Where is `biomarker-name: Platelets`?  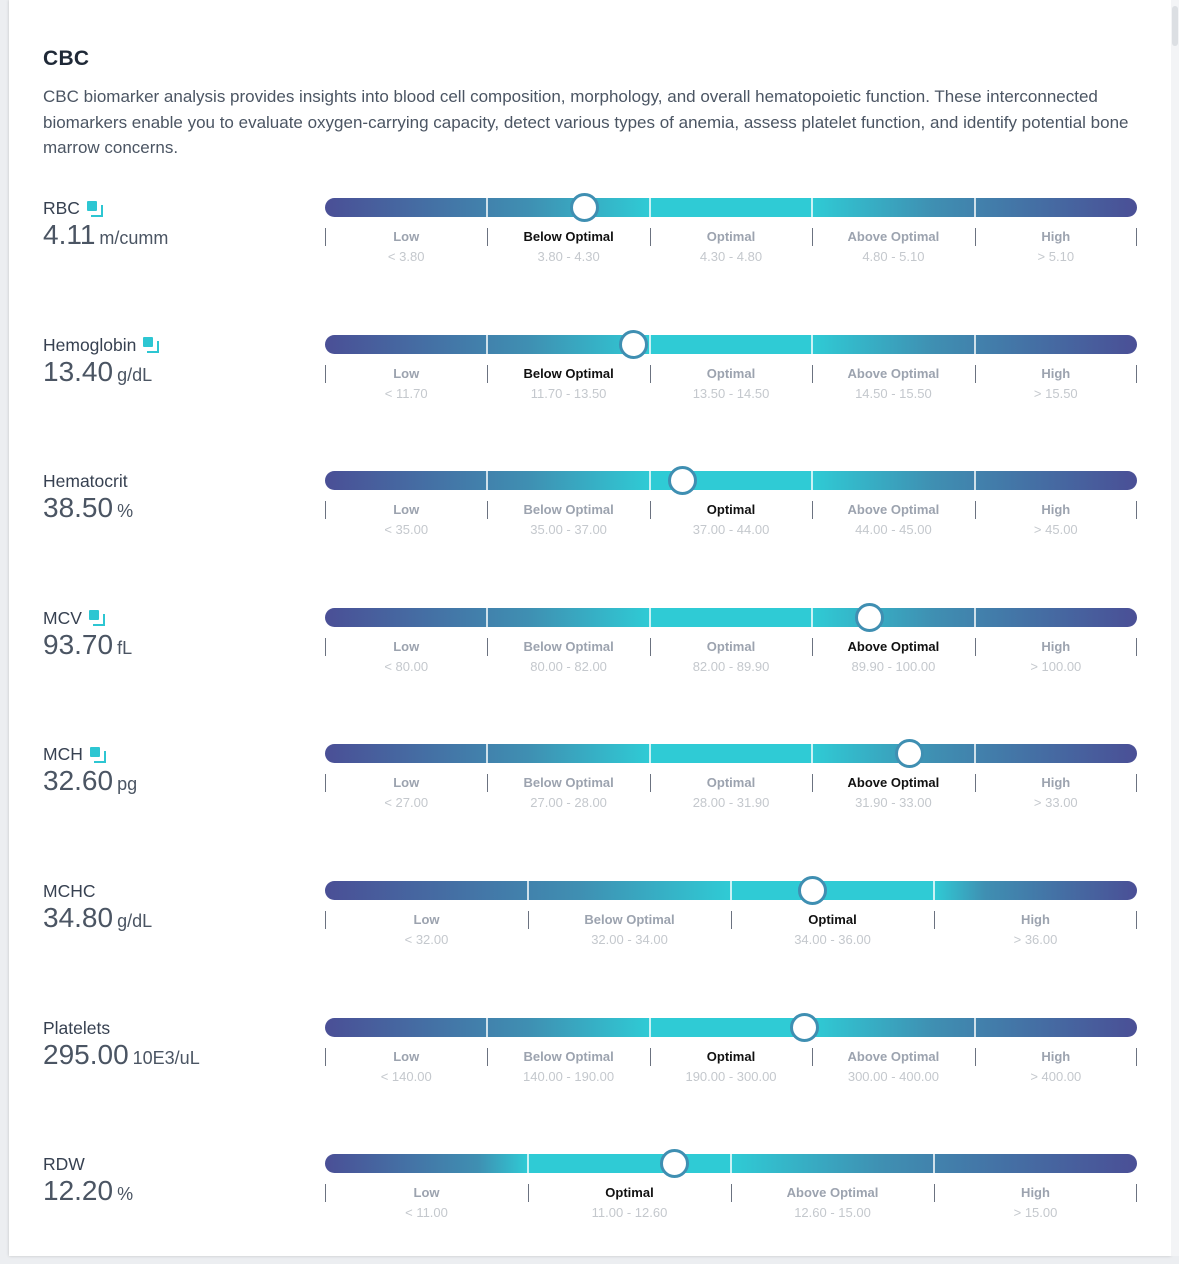
biomarker-name: Platelets is located at coordinates (76, 1028).